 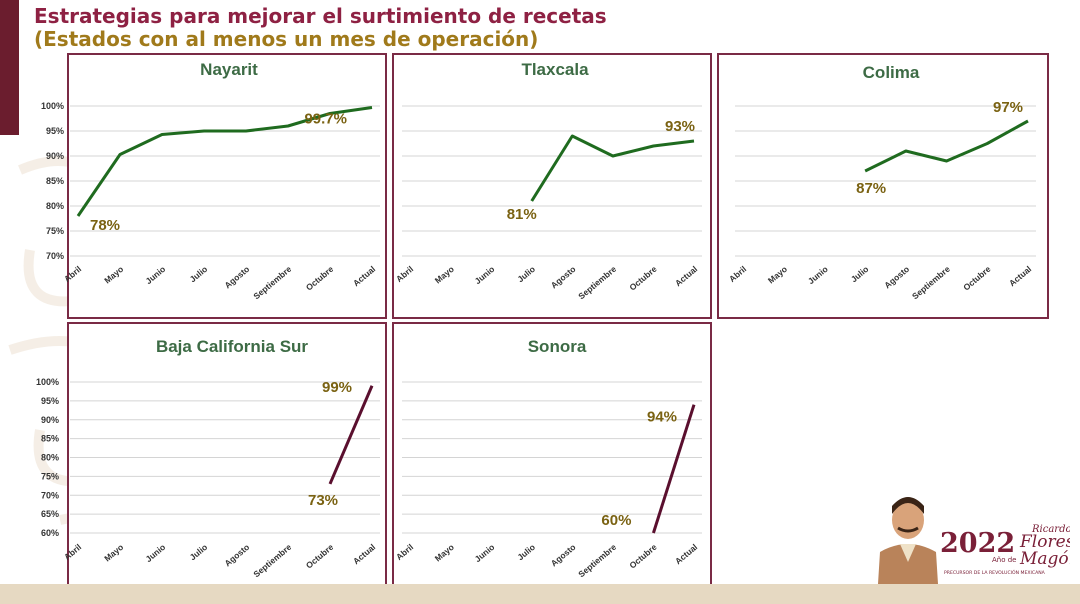 What do you see at coordinates (229, 69) in the screenshot?
I see `chart-title: Nayarit` at bounding box center [229, 69].